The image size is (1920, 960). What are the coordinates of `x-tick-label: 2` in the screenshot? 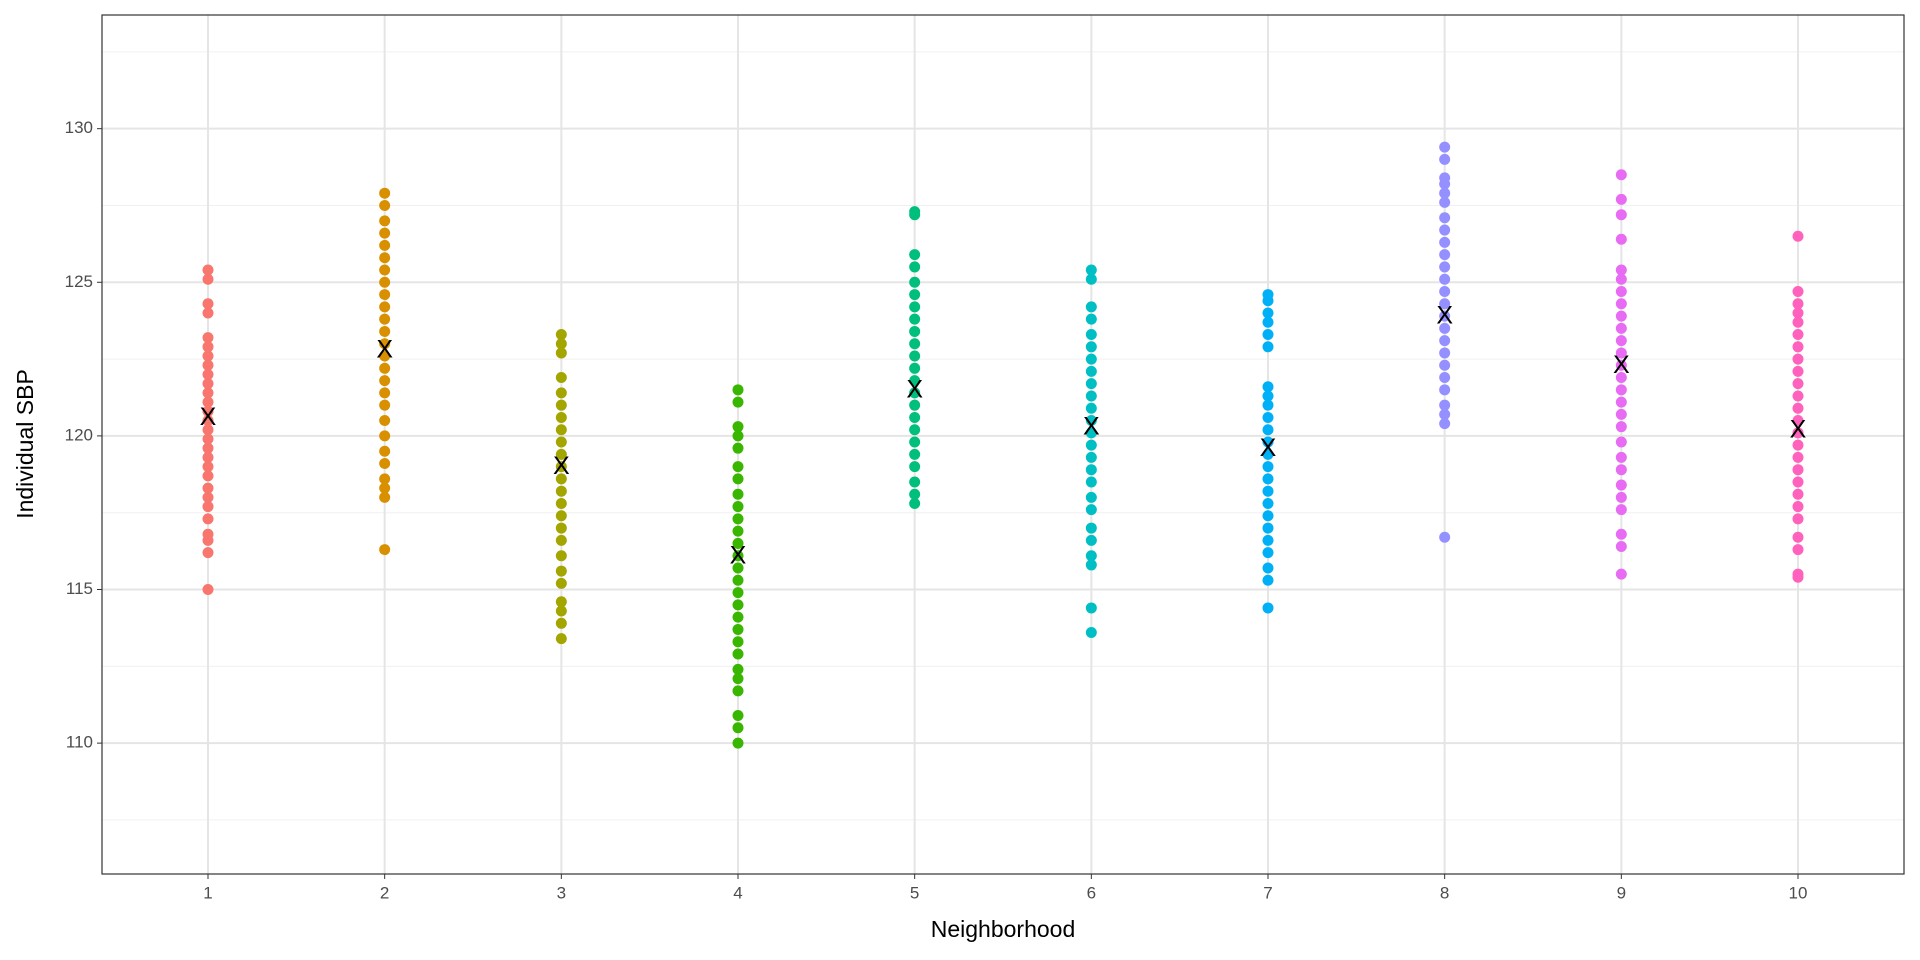 It's located at (384, 892).